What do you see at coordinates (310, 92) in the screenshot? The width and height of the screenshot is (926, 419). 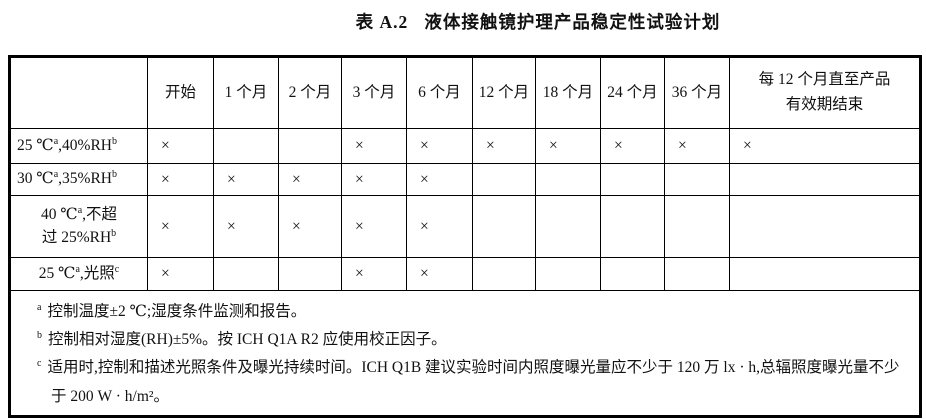 I see `column-header-2month: 2 个月` at bounding box center [310, 92].